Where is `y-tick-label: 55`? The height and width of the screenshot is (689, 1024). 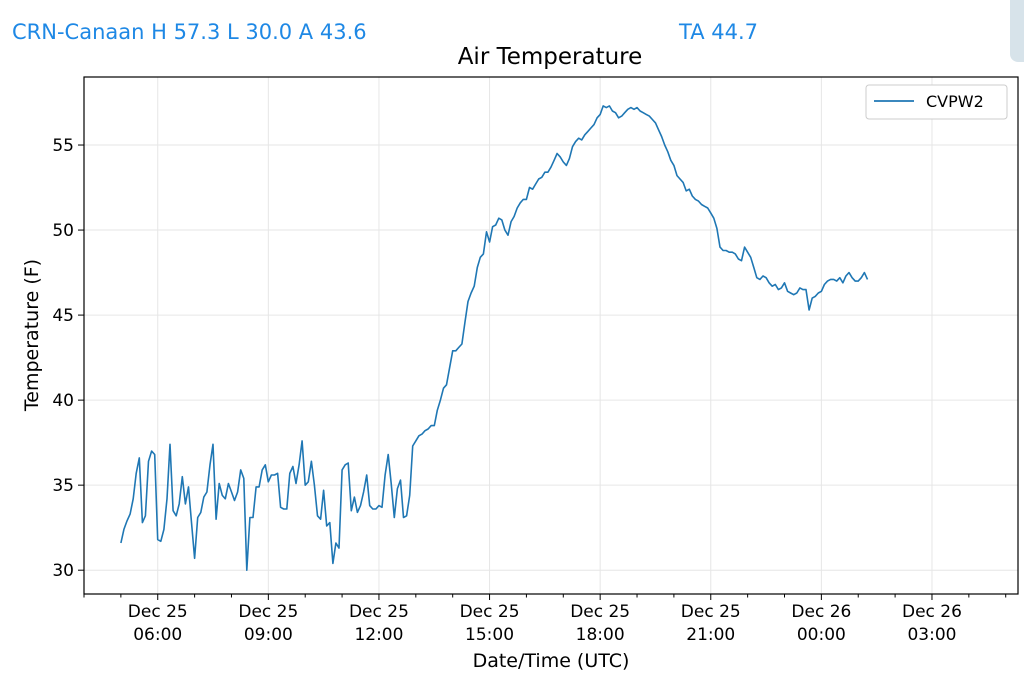 y-tick-label: 55 is located at coordinates (63, 146).